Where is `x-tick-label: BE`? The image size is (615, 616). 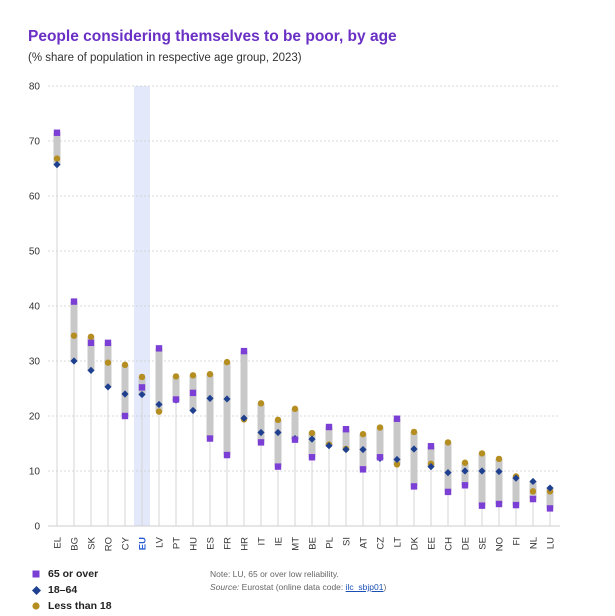
x-tick-label: BE is located at coordinates (313, 543).